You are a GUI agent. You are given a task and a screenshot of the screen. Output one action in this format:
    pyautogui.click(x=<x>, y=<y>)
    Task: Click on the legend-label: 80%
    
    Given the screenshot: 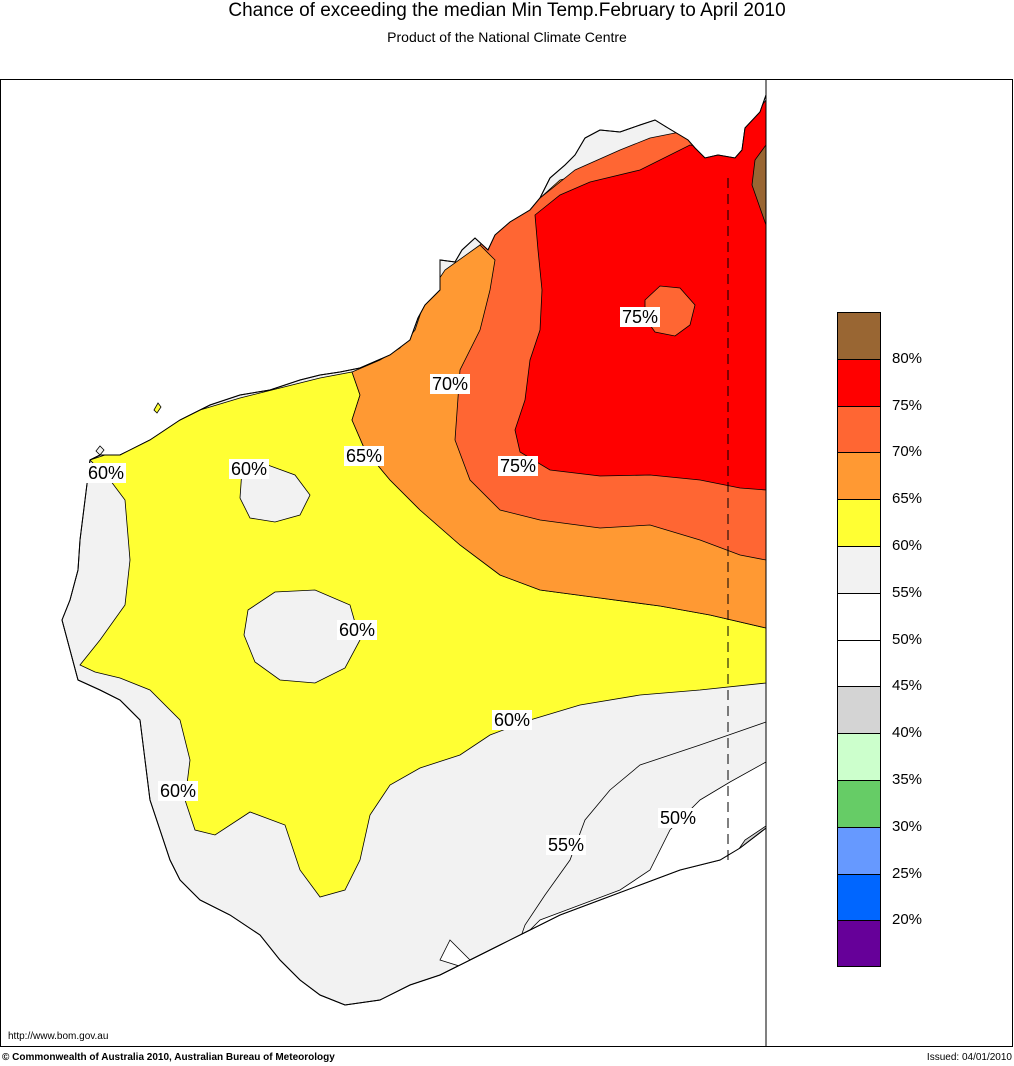 What is the action you would take?
    pyautogui.click(x=907, y=358)
    